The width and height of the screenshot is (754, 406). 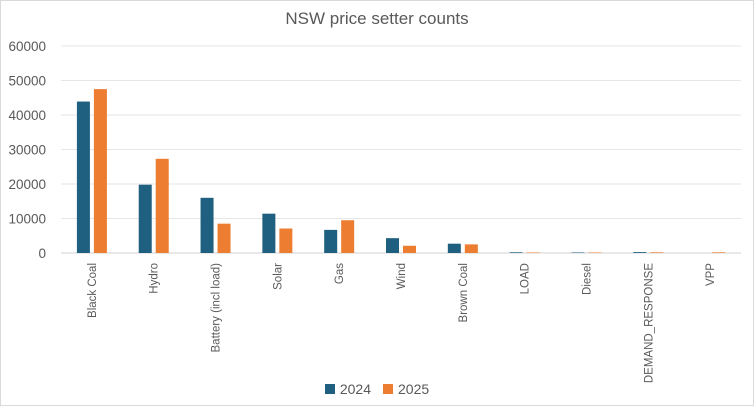 I want to click on x-tick-label: Diesel, so click(x=587, y=279).